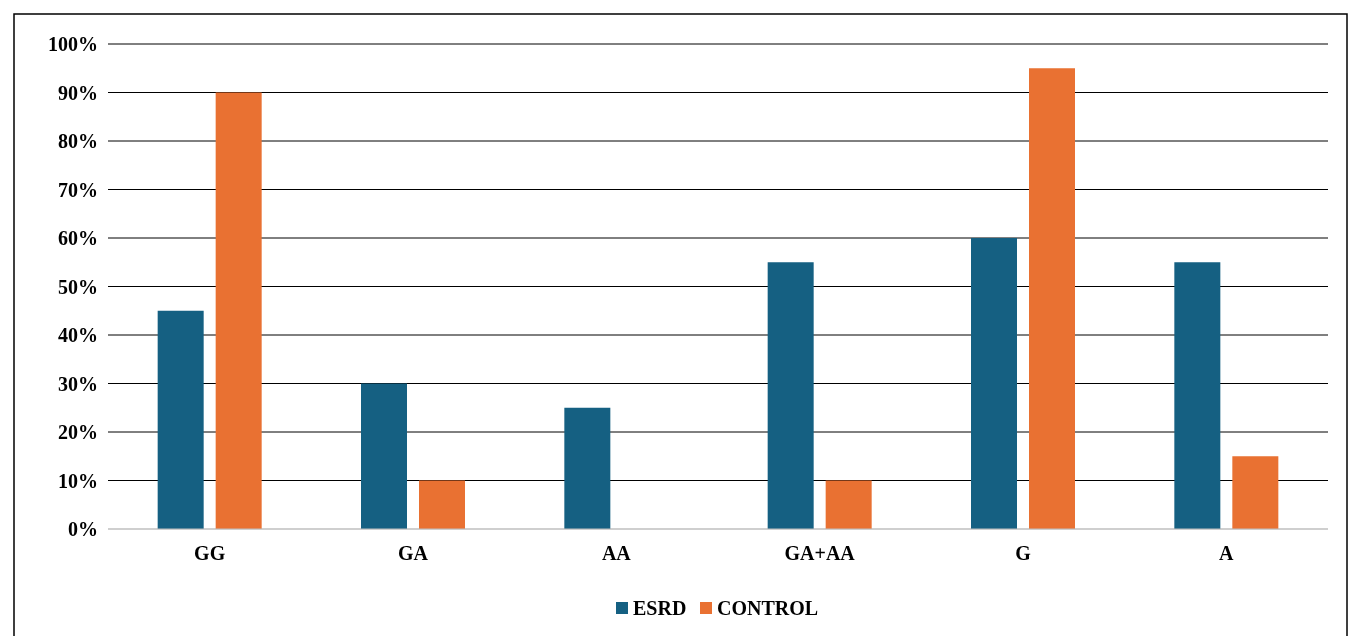 The image size is (1357, 636). I want to click on x-tick-label: G, so click(1023, 553).